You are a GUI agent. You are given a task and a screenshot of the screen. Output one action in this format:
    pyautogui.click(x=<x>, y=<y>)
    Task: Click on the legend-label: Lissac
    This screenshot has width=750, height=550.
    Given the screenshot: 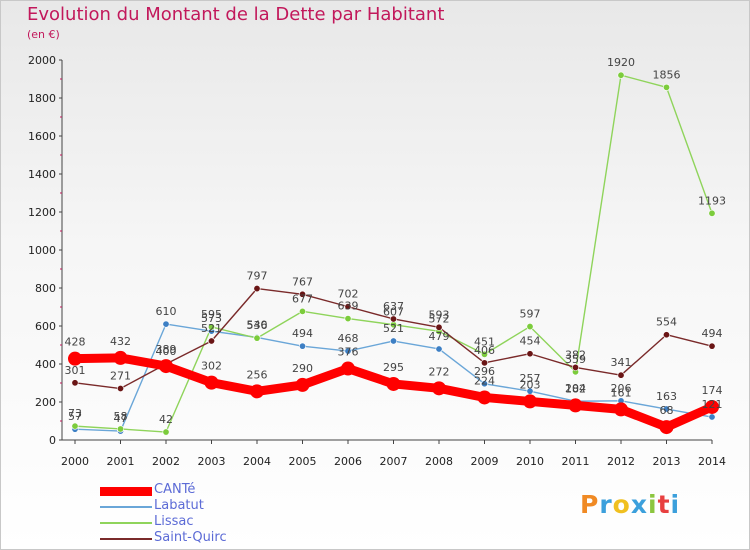 What is the action you would take?
    pyautogui.click(x=174, y=521)
    